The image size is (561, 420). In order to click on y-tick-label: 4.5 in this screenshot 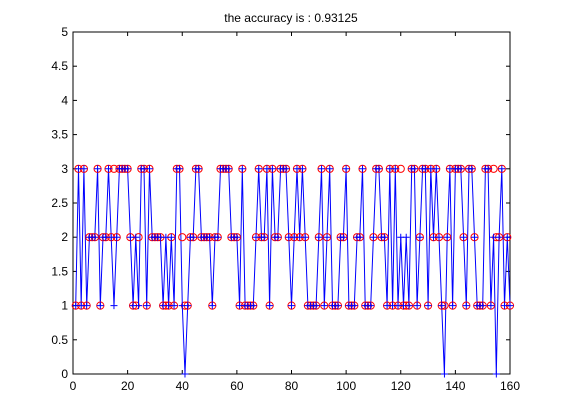, I will do `click(59, 66)`.